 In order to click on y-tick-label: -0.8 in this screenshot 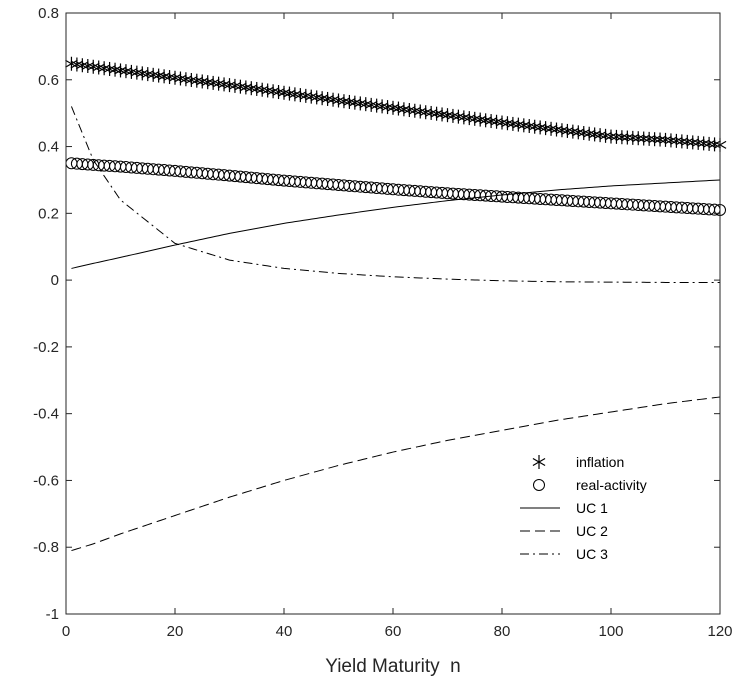, I will do `click(46, 547)`.